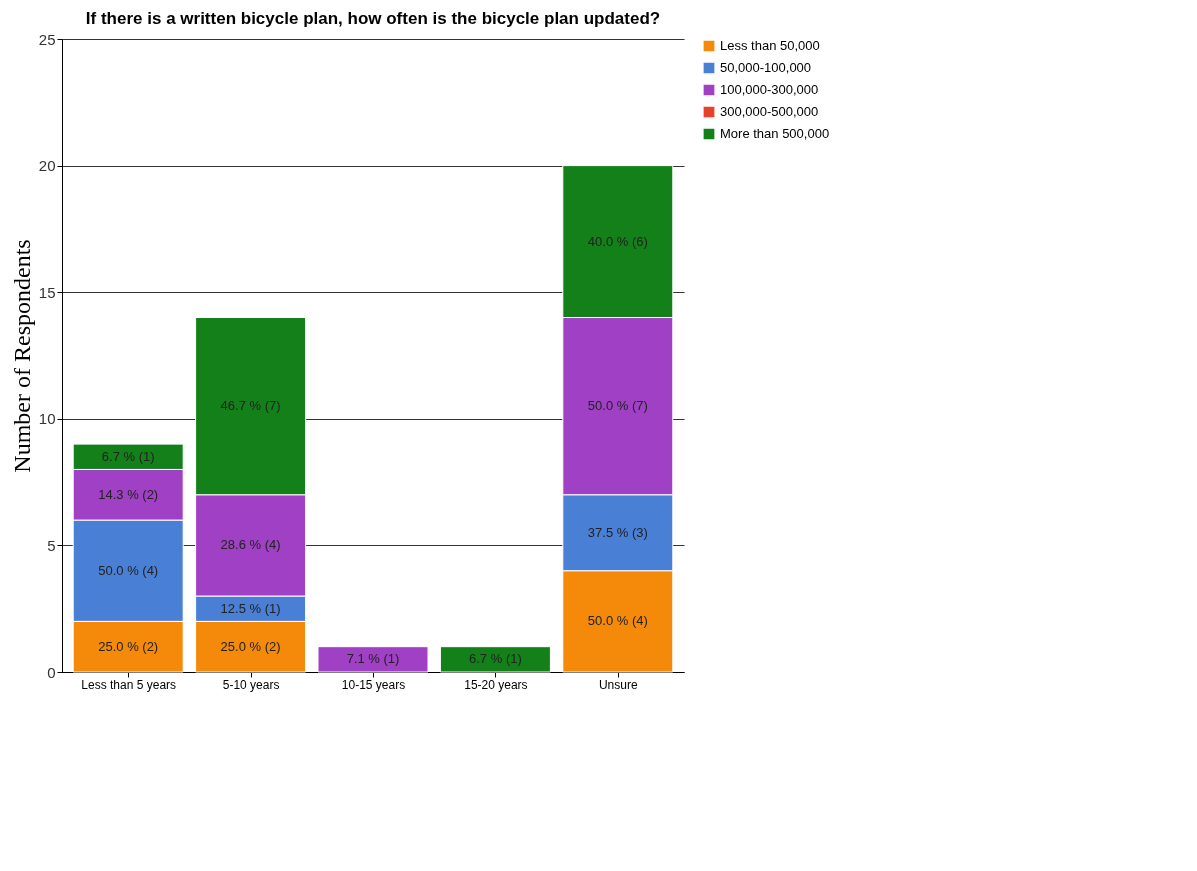 Image resolution: width=1197 pixels, height=871 pixels. Describe the element at coordinates (21, 356) in the screenshot. I see `y-axis-title: Number of Respondents` at that location.